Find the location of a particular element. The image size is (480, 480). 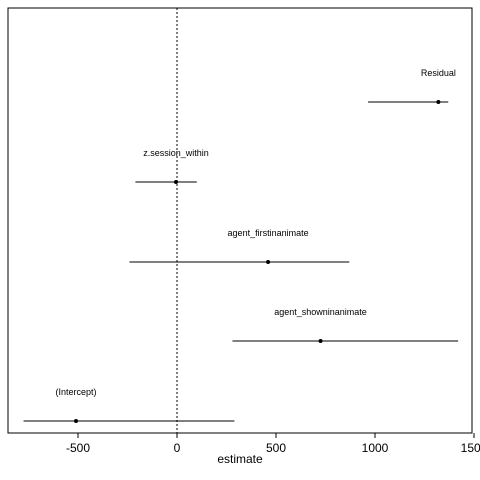

x-tick-label: 500 is located at coordinates (276, 448).